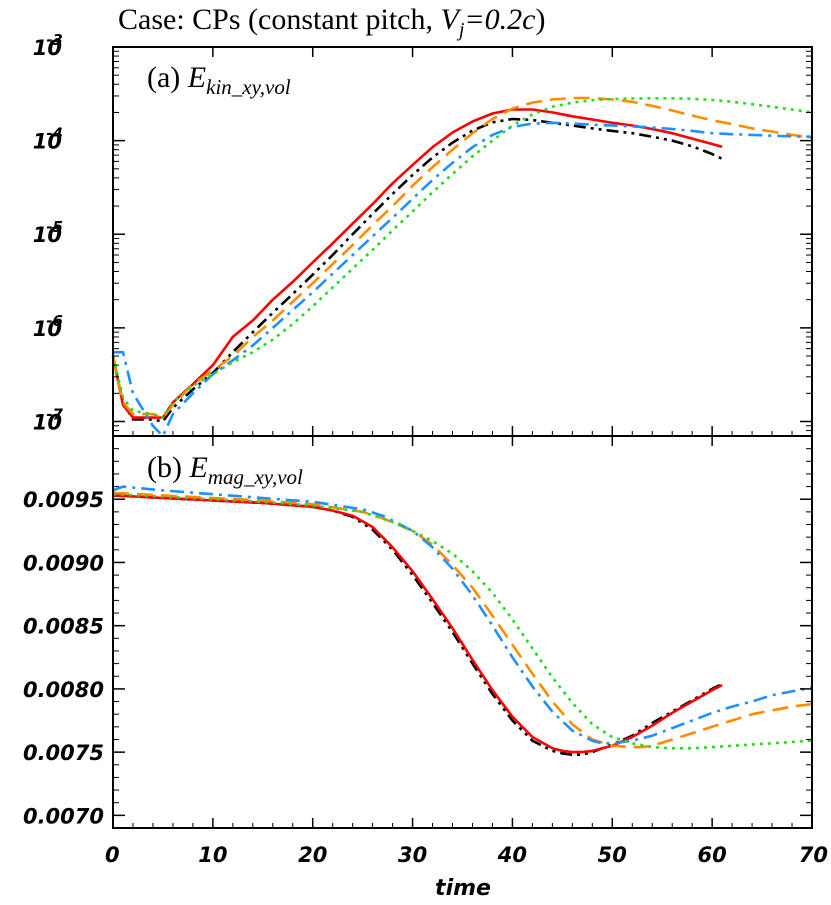 This screenshot has height=905, width=831. Describe the element at coordinates (112, 855) in the screenshot. I see `panel-b-x-tick-label: 0` at that location.